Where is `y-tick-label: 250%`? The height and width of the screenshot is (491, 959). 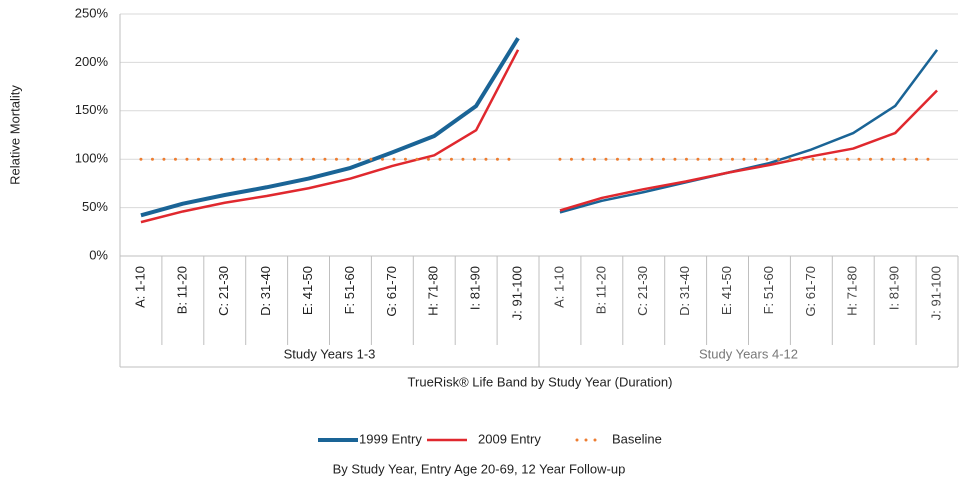
y-tick-label: 250% is located at coordinates (92, 12).